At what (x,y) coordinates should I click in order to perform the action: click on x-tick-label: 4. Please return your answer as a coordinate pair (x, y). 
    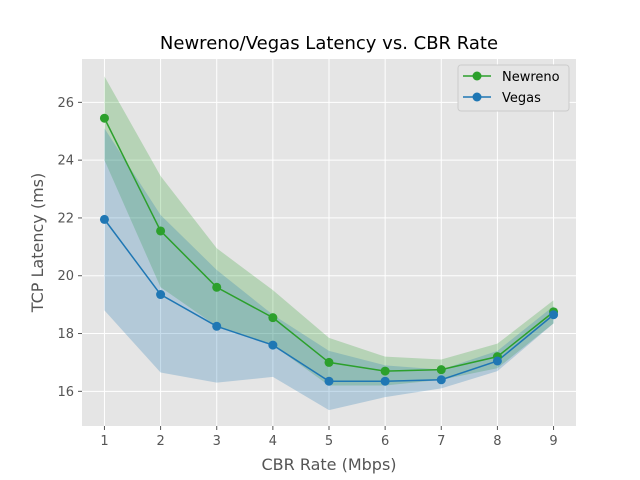
    Looking at the image, I should click on (273, 441).